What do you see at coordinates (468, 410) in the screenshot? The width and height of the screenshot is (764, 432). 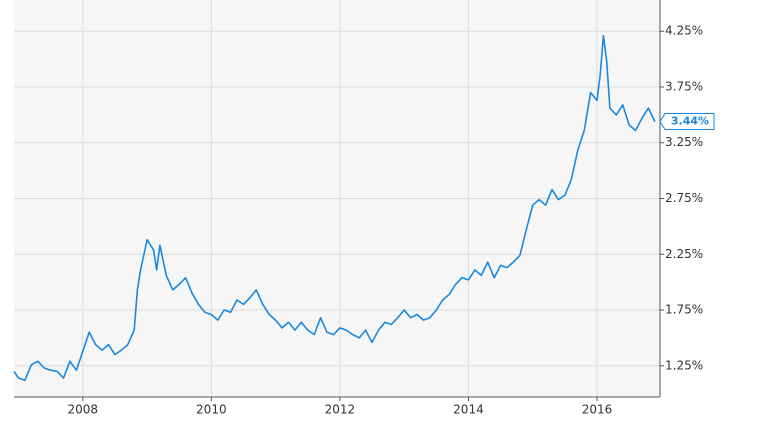 I see `x-tick-label: 2014` at bounding box center [468, 410].